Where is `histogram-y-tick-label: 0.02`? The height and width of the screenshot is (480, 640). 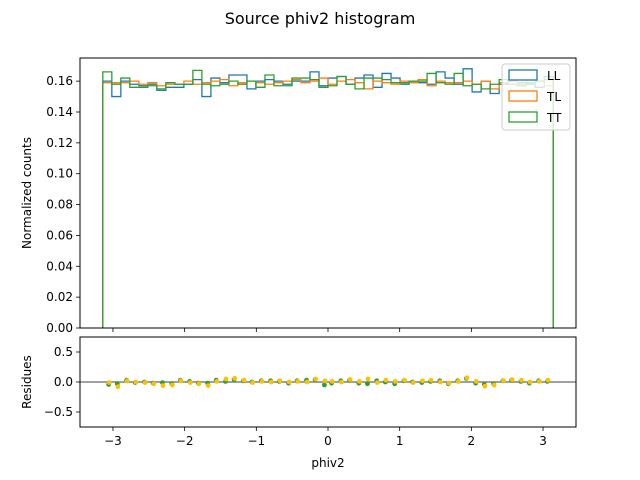
histogram-y-tick-label: 0.02 is located at coordinates (59, 297).